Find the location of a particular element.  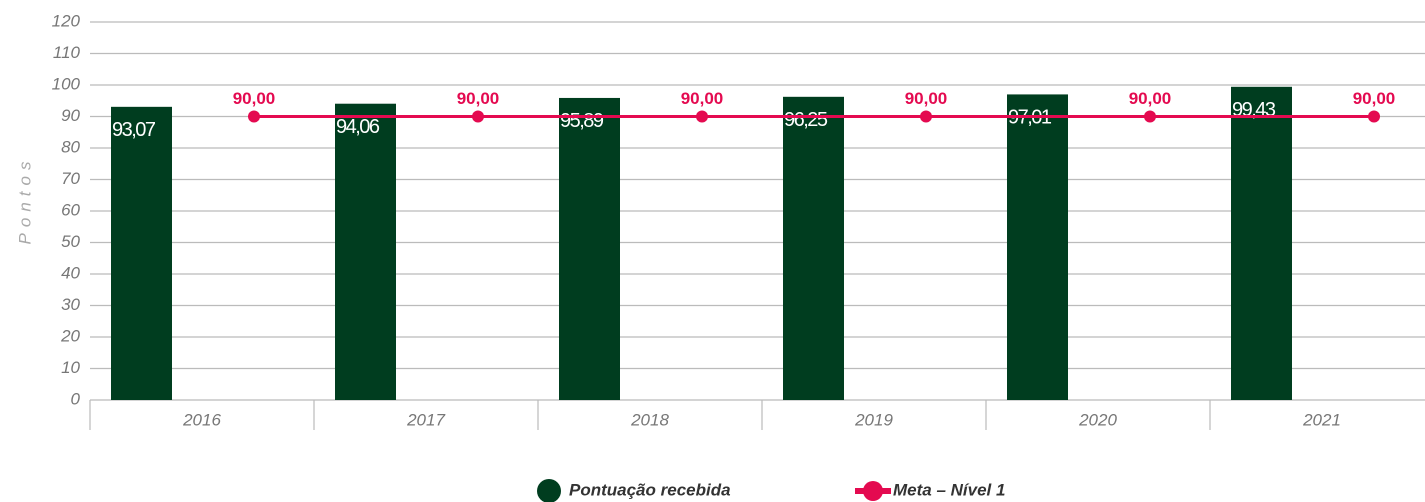

y-tick-label: 80 is located at coordinates (70, 146).